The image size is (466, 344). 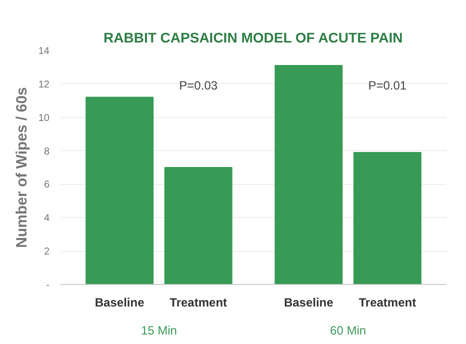 I want to click on y-tick-label: 2, so click(x=47, y=252).